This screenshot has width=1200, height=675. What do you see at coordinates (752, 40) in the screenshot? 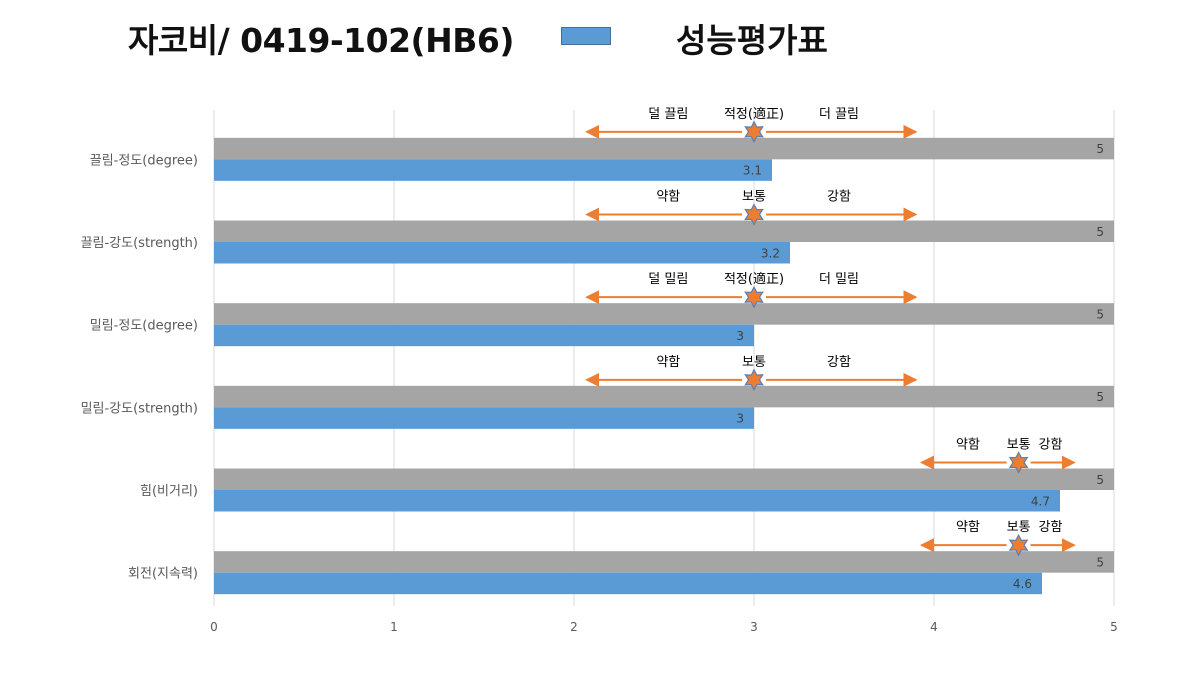
I see `legend-label: 성능평가표` at bounding box center [752, 40].